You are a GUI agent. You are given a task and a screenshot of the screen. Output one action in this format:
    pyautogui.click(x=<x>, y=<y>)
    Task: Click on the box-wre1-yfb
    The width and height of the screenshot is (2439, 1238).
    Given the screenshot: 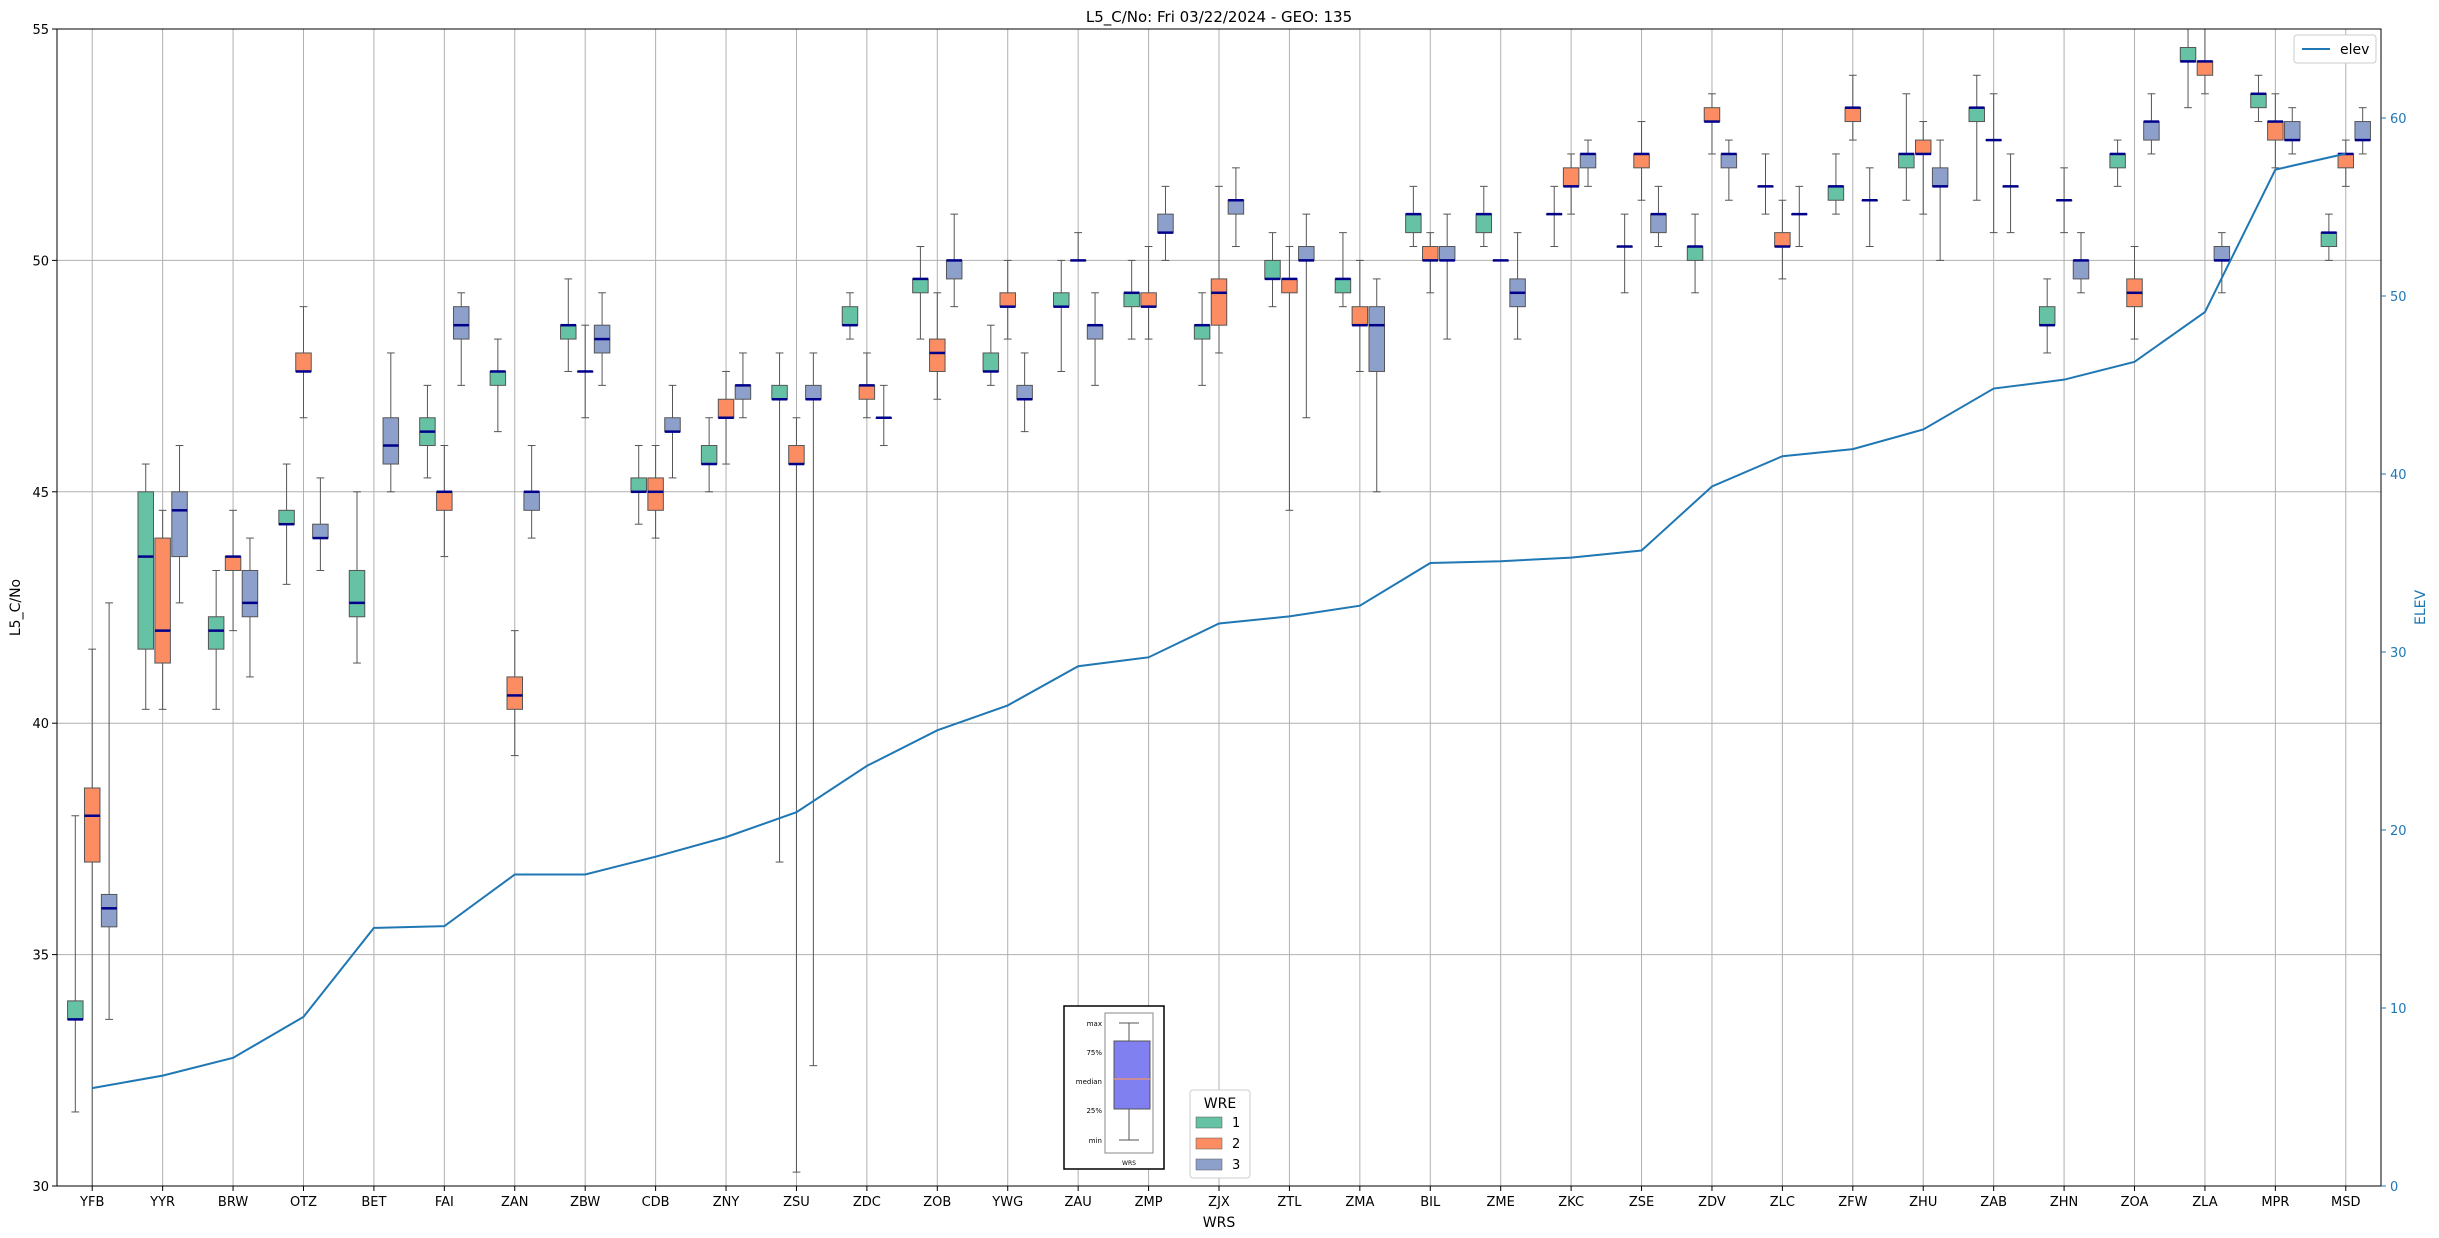 What is the action you would take?
    pyautogui.click(x=75, y=964)
    